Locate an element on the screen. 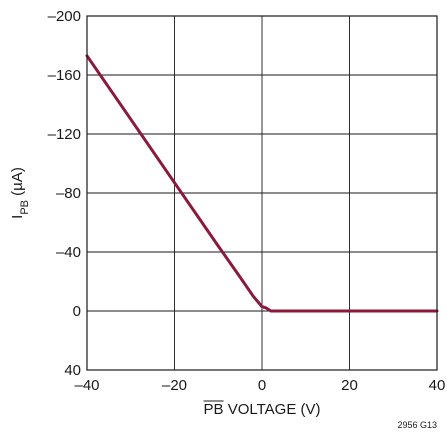  y-tick-label: 40 is located at coordinates (72, 370).